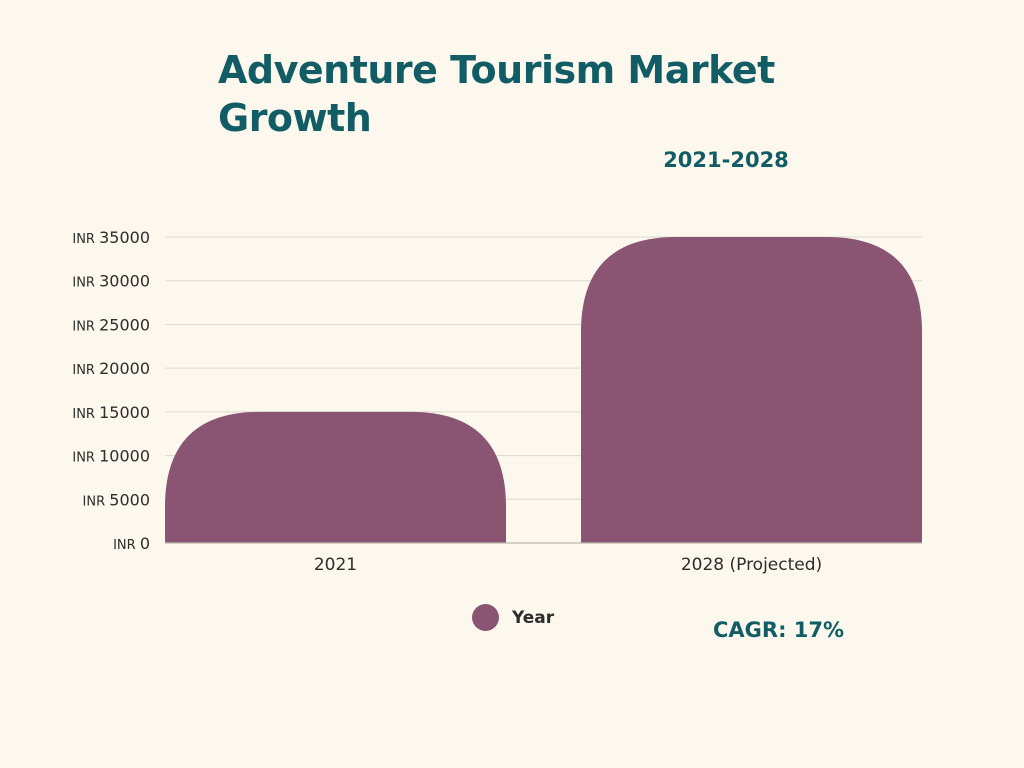 The height and width of the screenshot is (768, 1024). Describe the element at coordinates (111, 412) in the screenshot. I see `y-tick-label: INR 15000` at that location.